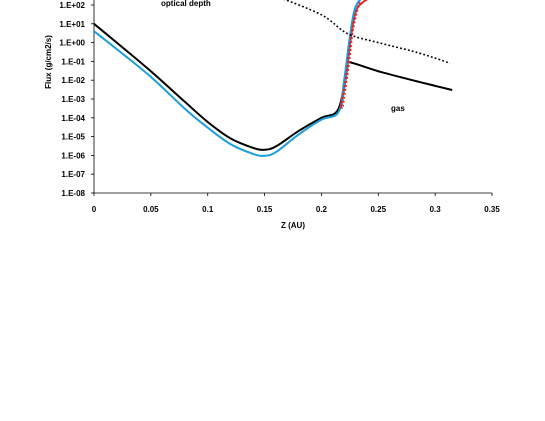 This screenshot has height=421, width=545. What do you see at coordinates (72, 5) in the screenshot?
I see `y-tick-label: 1.E+02` at bounding box center [72, 5].